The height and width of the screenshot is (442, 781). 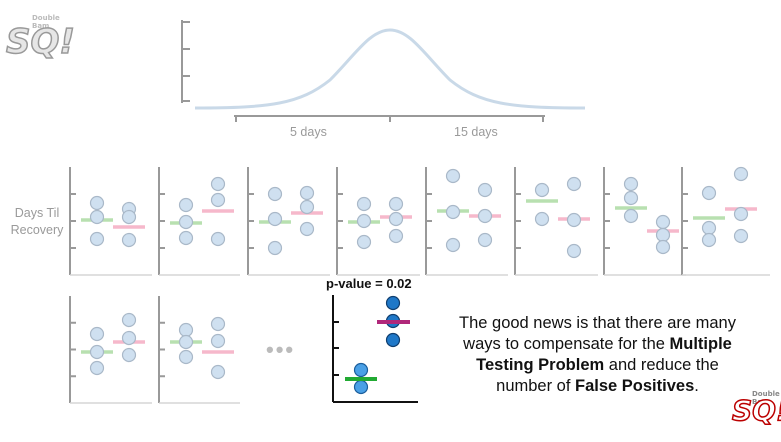 I want to click on normal-curve, so click(x=390, y=69).